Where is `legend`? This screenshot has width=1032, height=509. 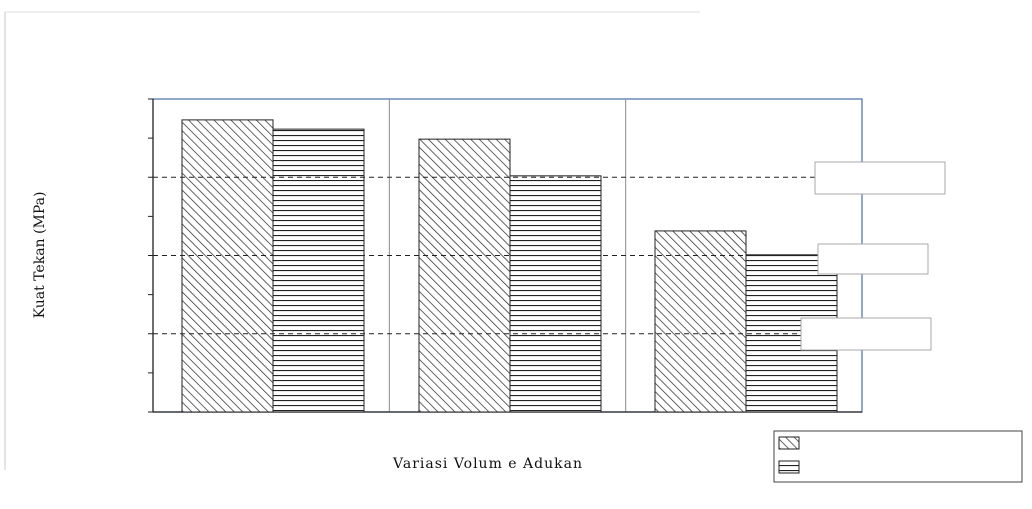
legend is located at coordinates (898, 456).